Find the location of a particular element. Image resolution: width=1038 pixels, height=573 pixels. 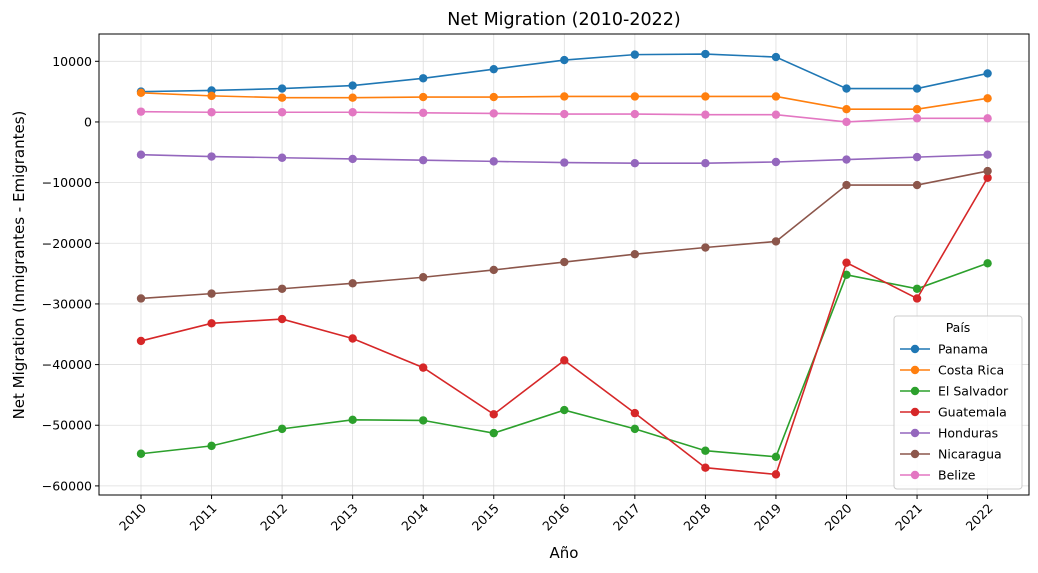

legend-item-belize: Belize is located at coordinates (938, 475).